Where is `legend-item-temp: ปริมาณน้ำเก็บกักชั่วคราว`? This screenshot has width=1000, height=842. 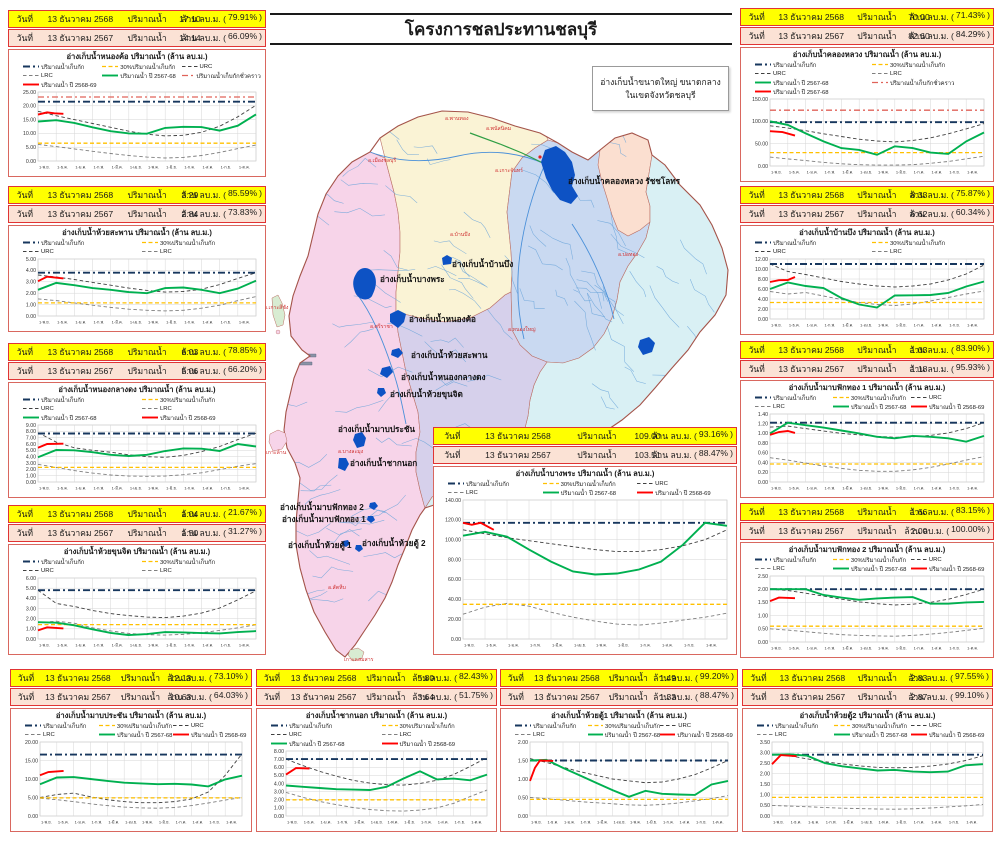
legend-item-temp: ปริมาณน้ำเก็บกักชั่วคราว is located at coordinates (221, 75).